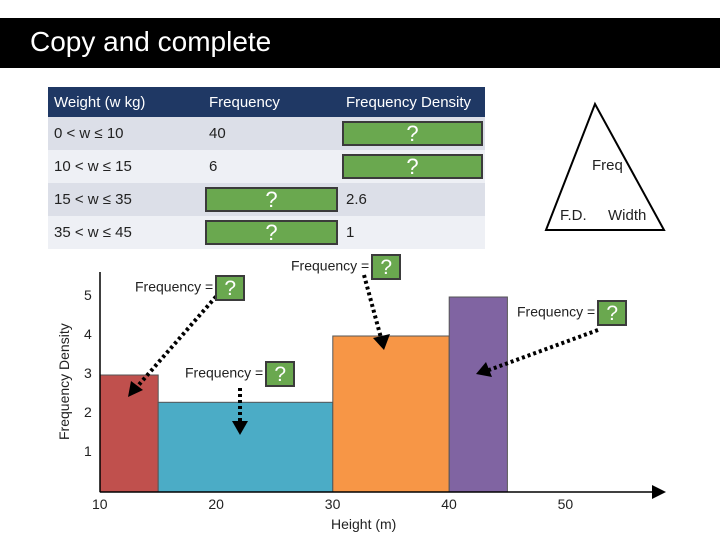 The width and height of the screenshot is (720, 540). What do you see at coordinates (64, 381) in the screenshot?
I see `y-axis-title: Frequency Density` at bounding box center [64, 381].